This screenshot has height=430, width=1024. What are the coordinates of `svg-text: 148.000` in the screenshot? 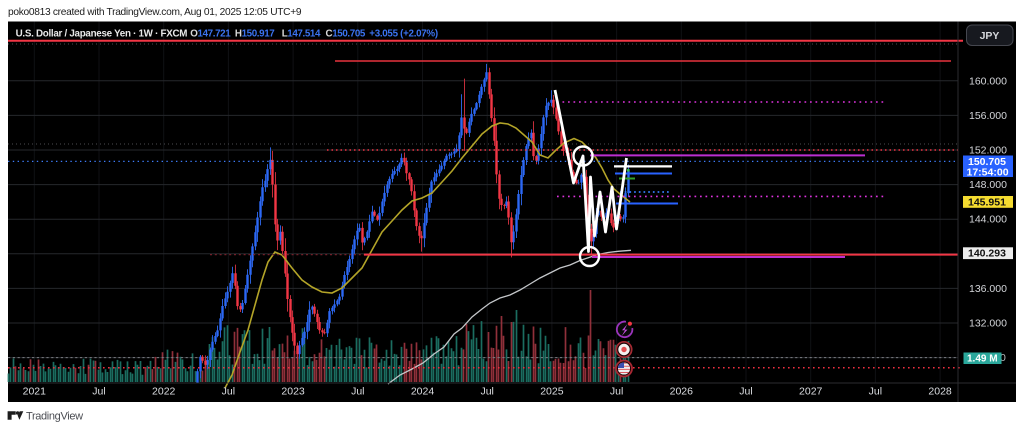 It's located at (988, 185).